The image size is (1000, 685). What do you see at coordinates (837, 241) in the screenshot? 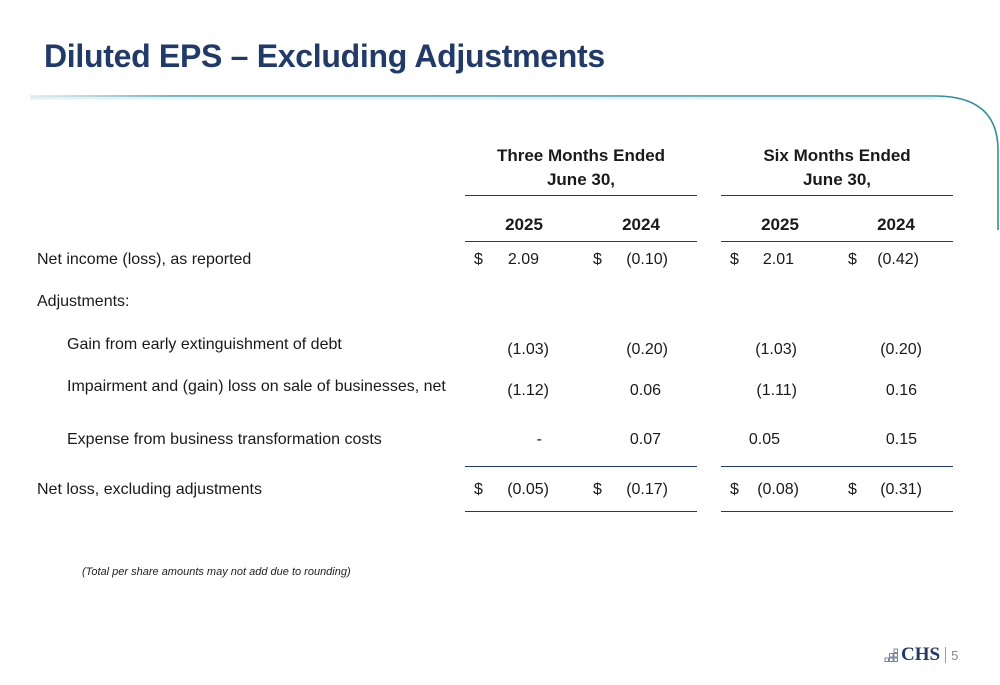
I see `group2-year-rule` at bounding box center [837, 241].